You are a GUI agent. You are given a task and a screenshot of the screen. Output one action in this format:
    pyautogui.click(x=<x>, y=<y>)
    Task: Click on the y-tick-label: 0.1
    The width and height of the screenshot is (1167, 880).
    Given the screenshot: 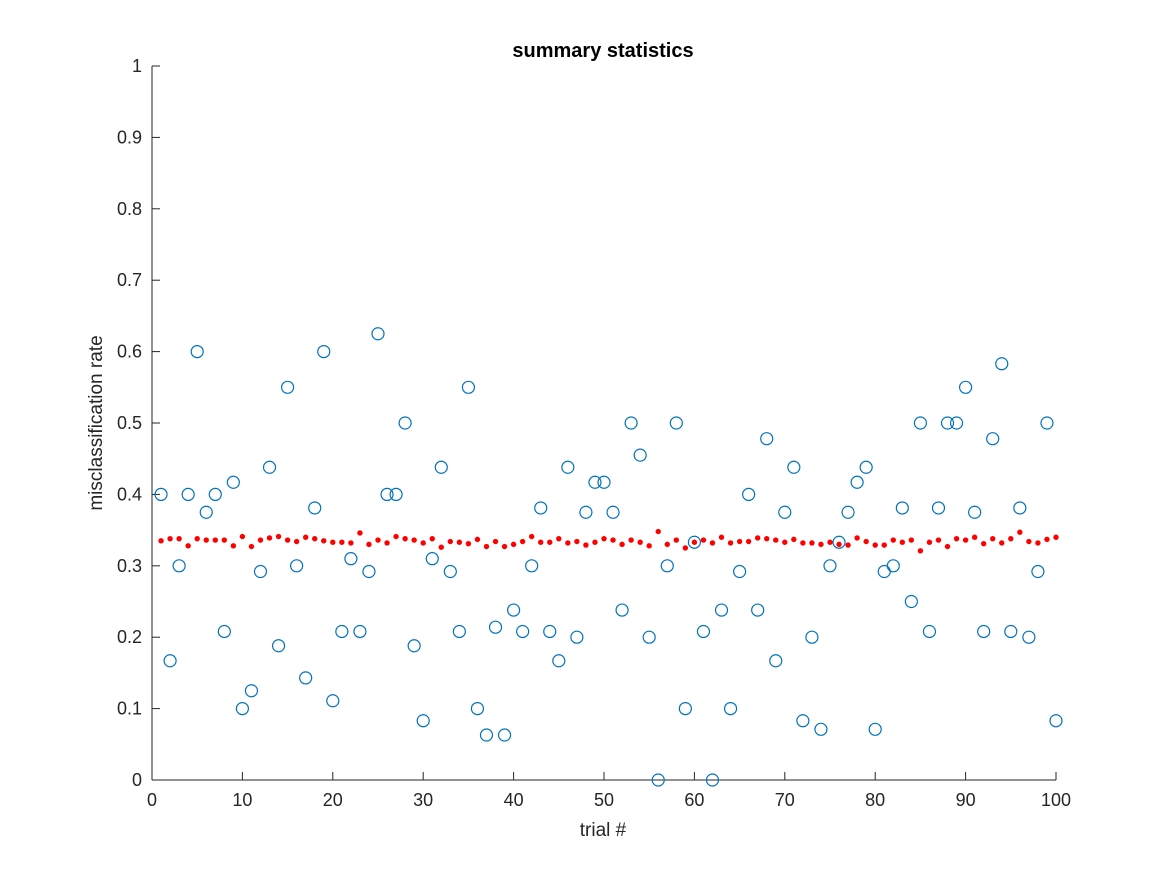 What is the action you would take?
    pyautogui.click(x=129, y=709)
    